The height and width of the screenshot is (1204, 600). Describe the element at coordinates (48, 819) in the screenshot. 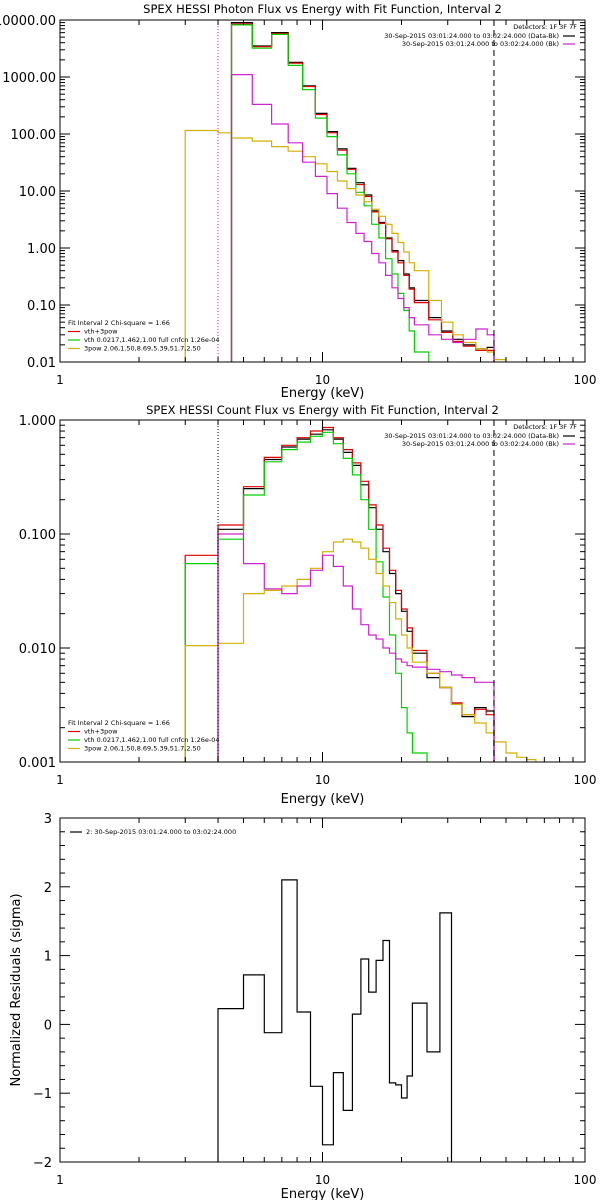

I see `y-tick-label: 3` at that location.